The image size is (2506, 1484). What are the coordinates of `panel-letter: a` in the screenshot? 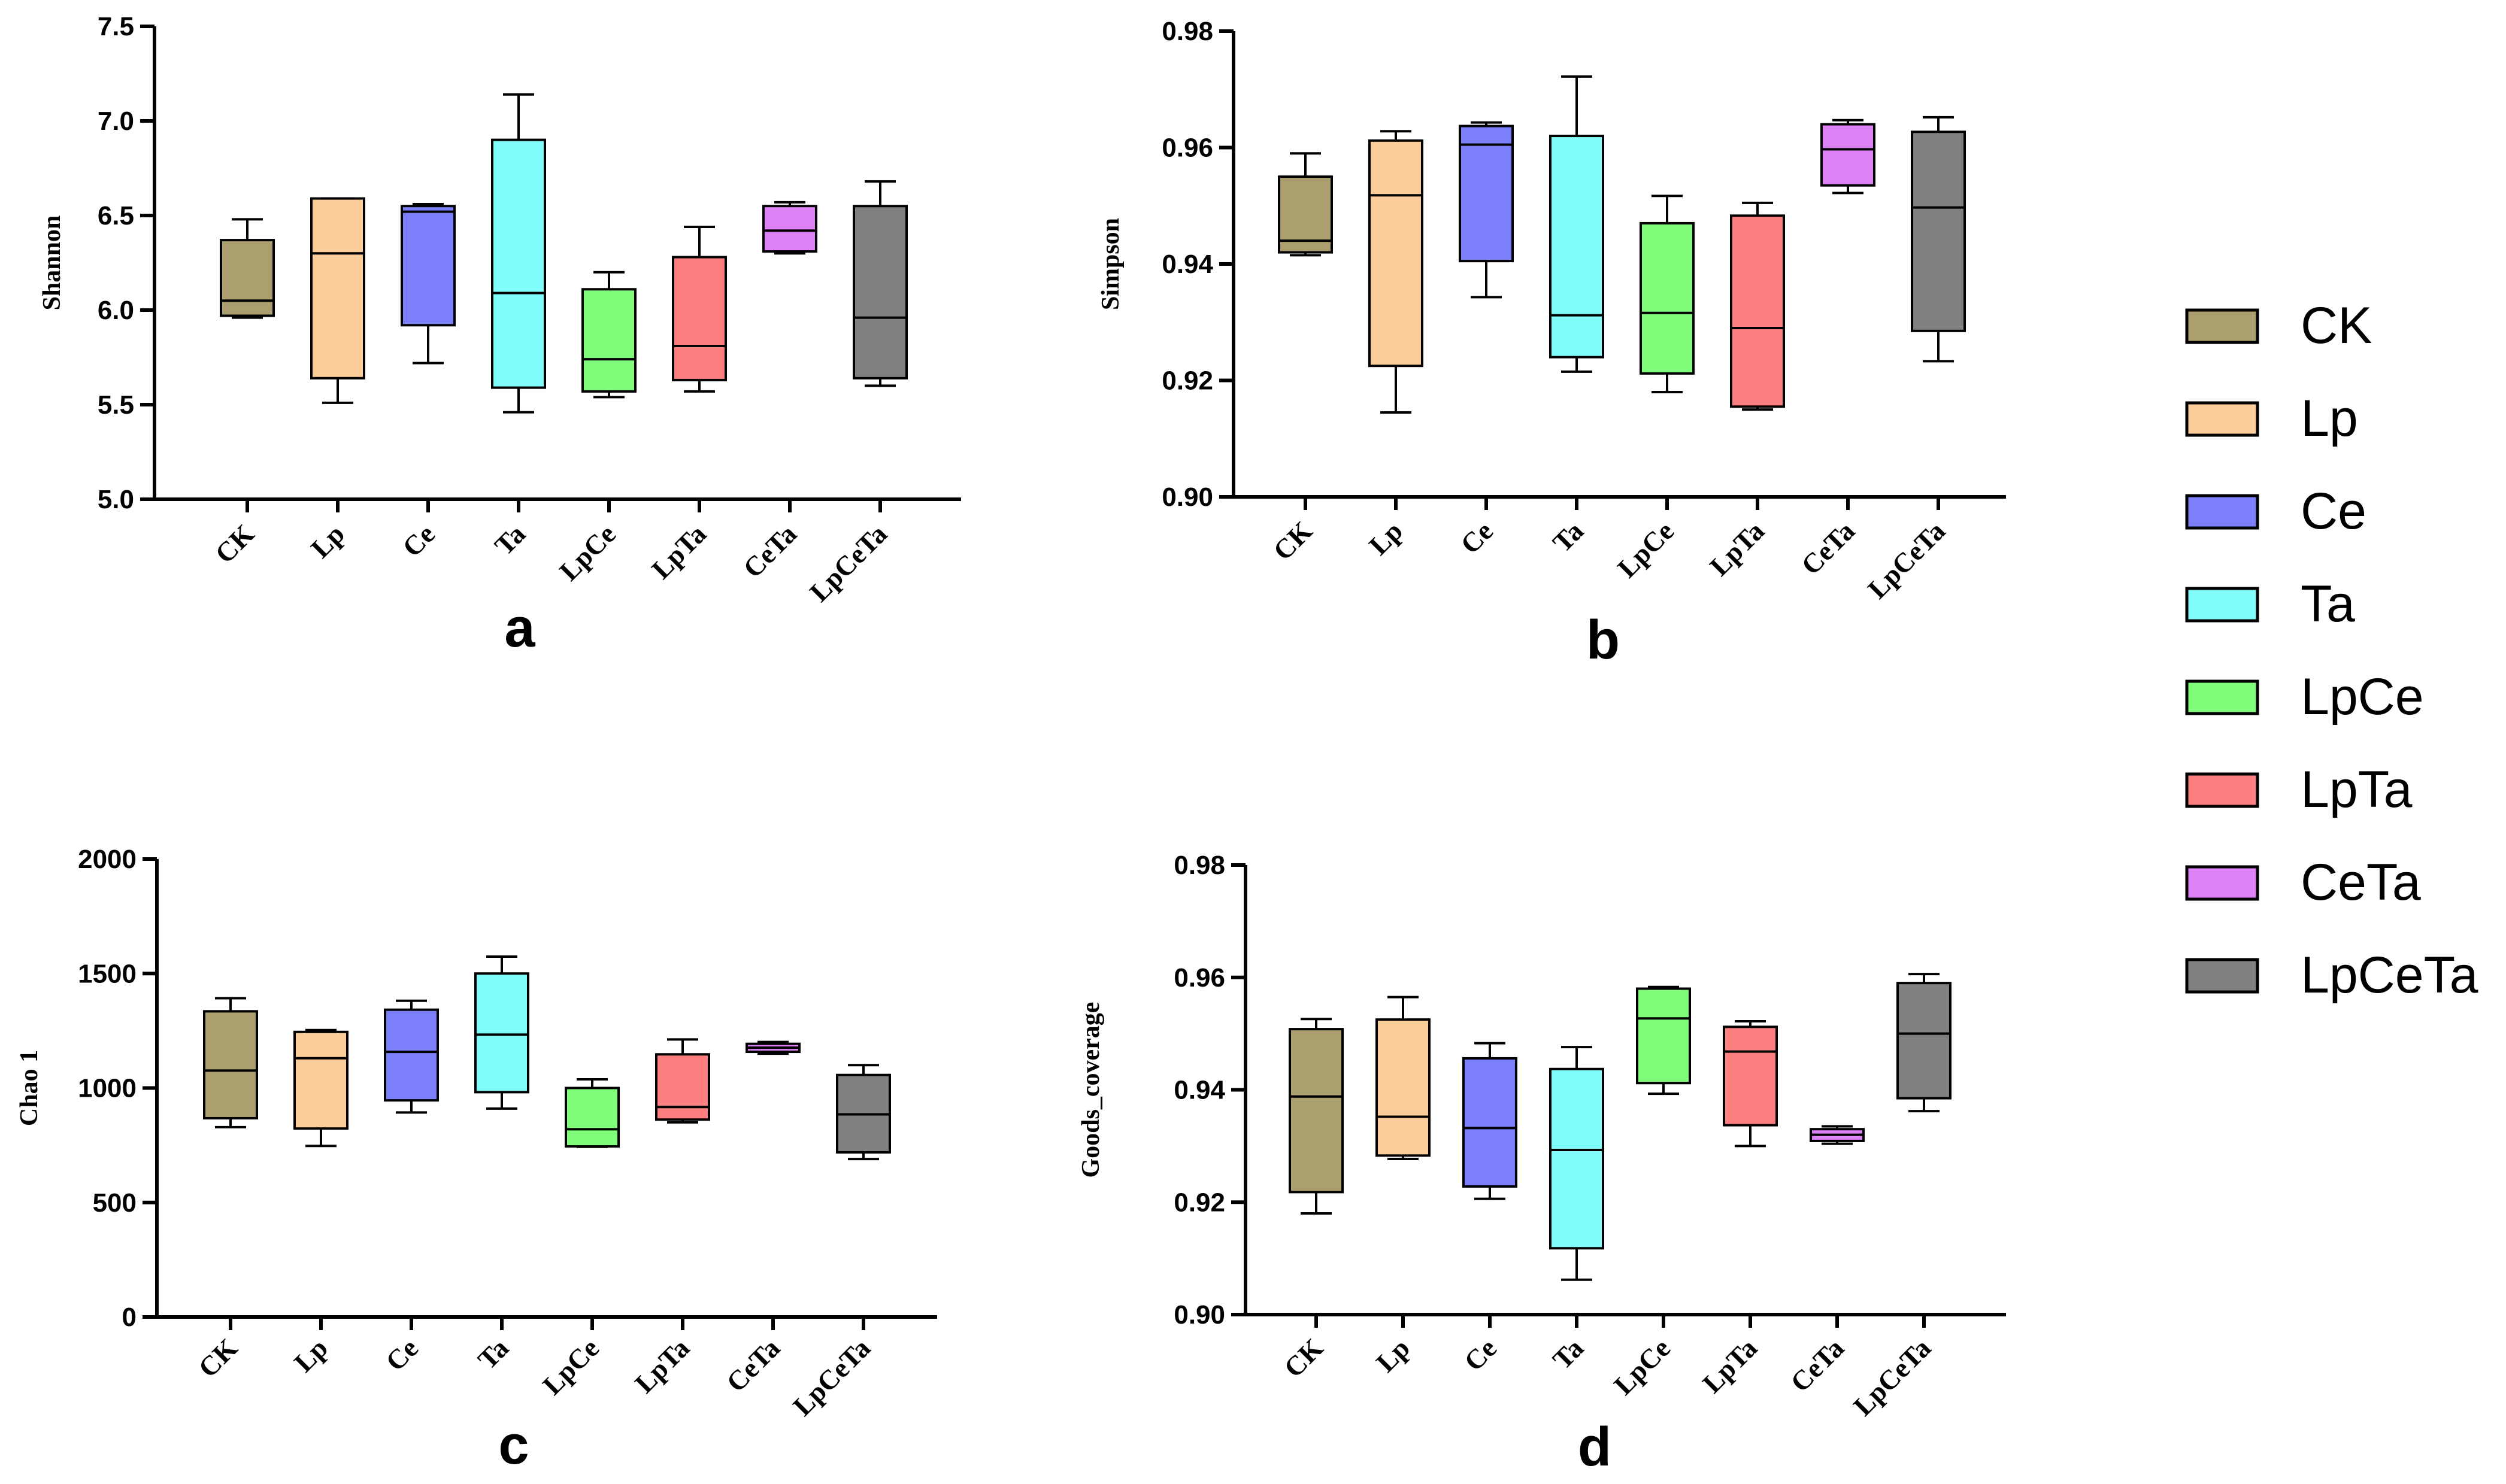 It's located at (519, 627).